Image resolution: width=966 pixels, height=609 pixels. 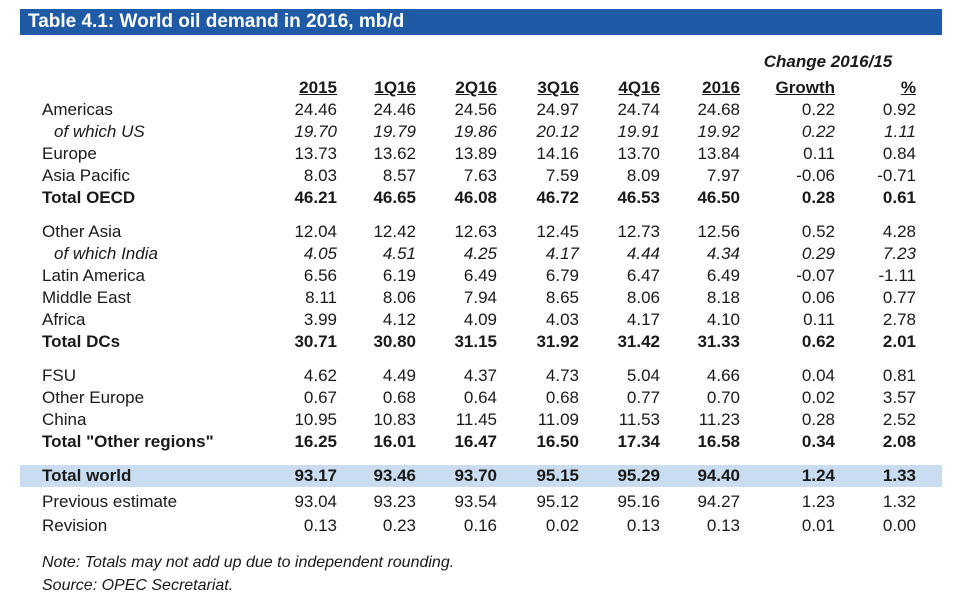 I want to click on table-cell: 7.59, so click(x=562, y=175).